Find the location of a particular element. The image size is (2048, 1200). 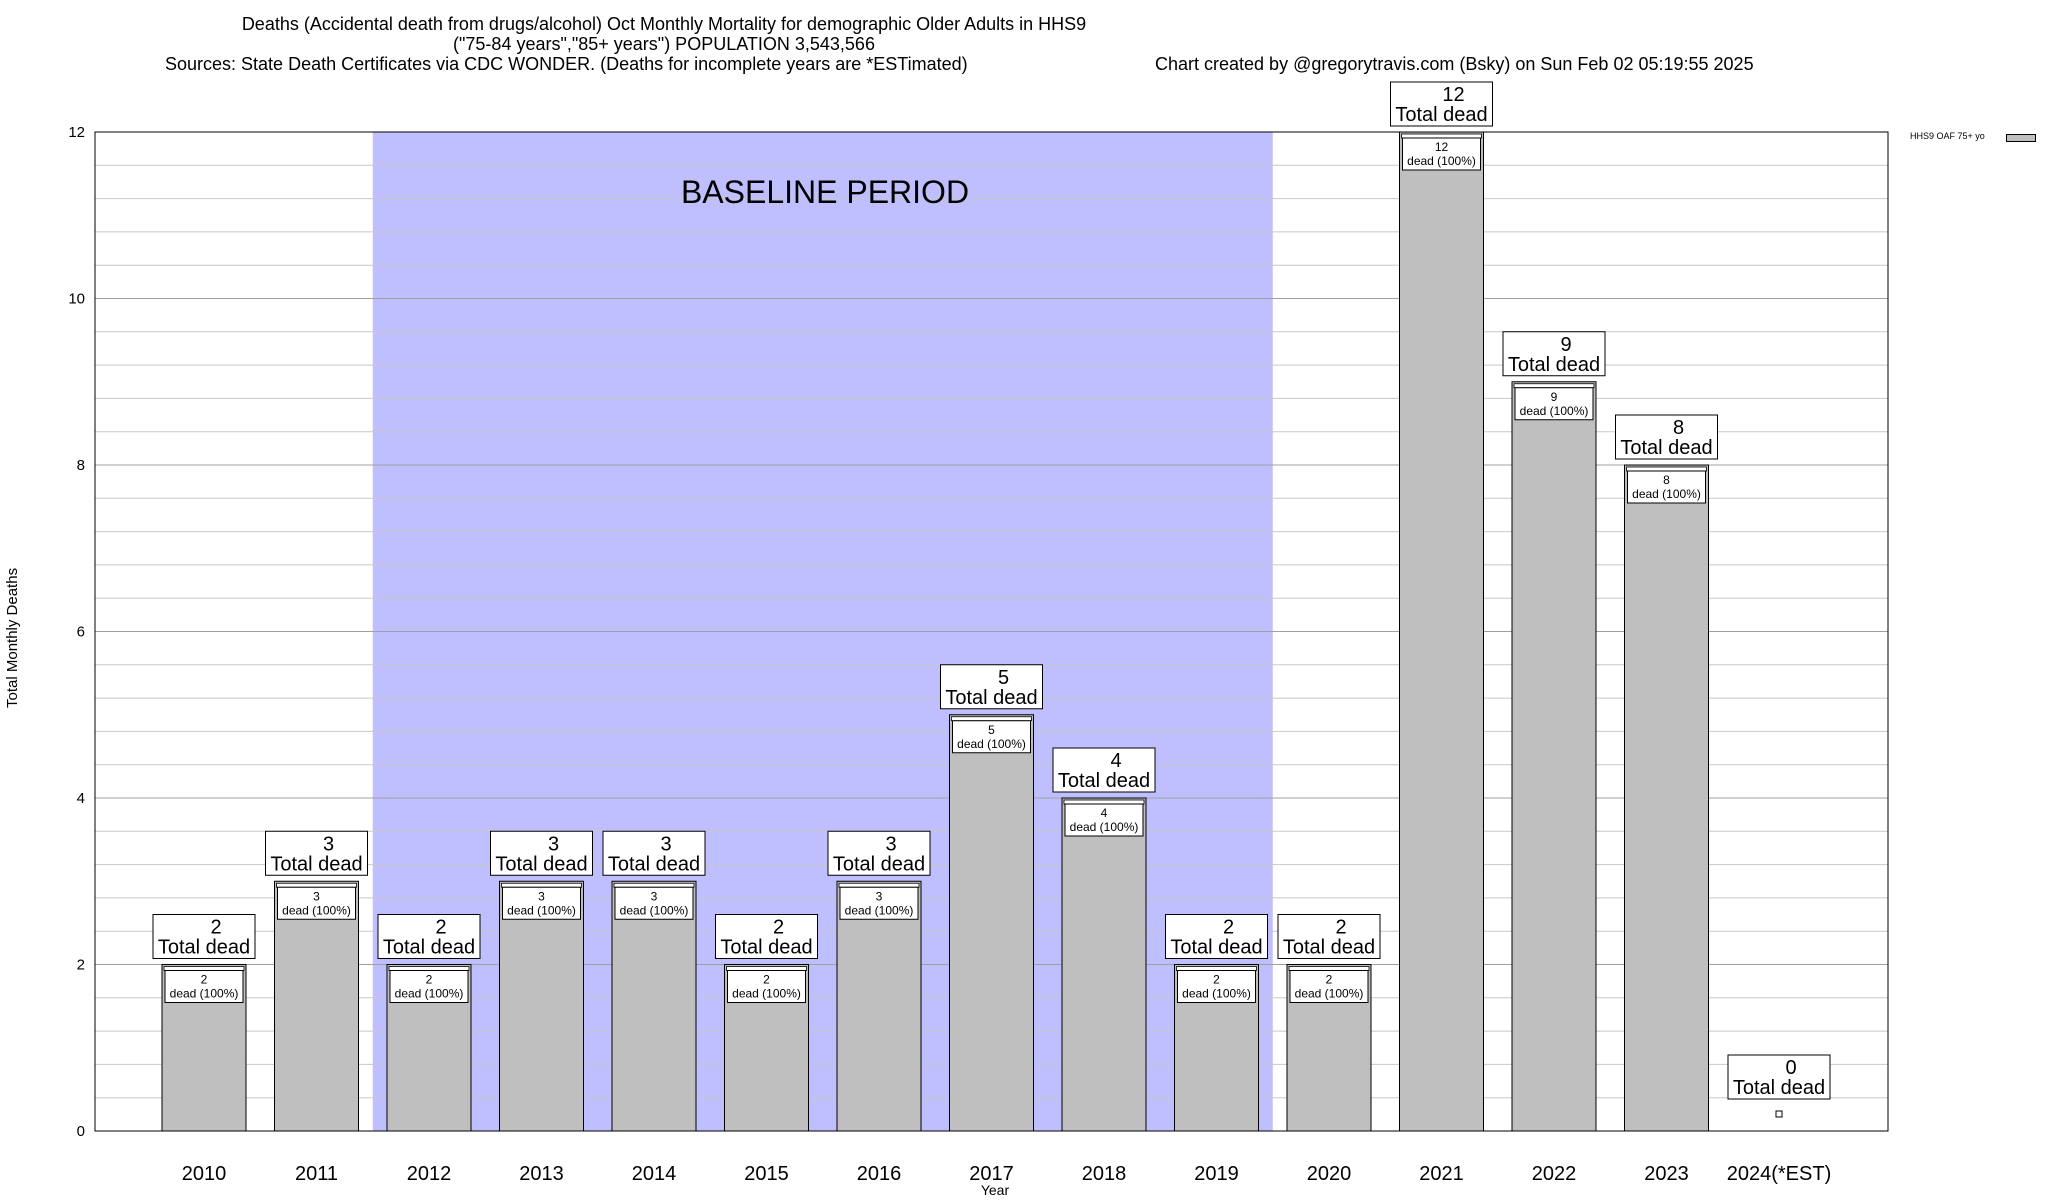

x-tick-label: 2010 is located at coordinates (204, 1174).